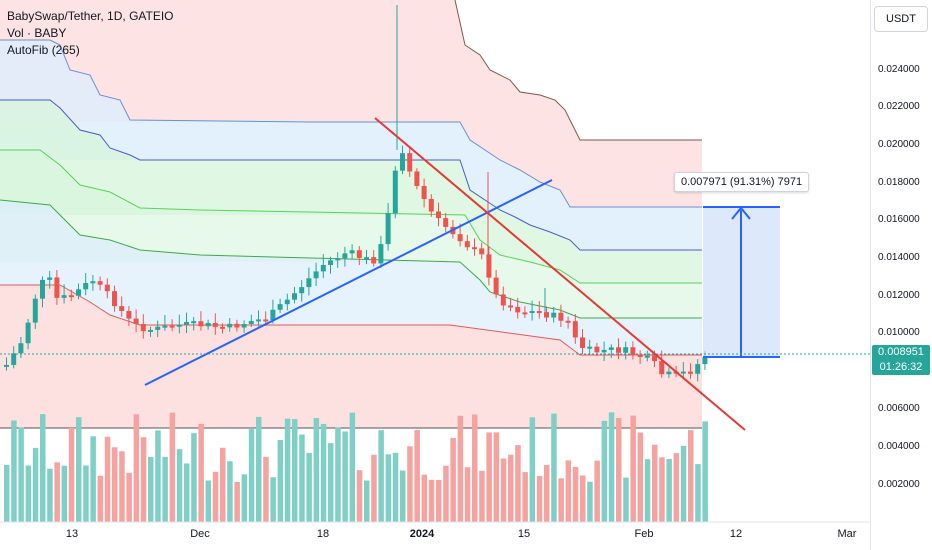 The image size is (932, 550). Describe the element at coordinates (899, 484) in the screenshot. I see `y-tick: 0.002000` at that location.